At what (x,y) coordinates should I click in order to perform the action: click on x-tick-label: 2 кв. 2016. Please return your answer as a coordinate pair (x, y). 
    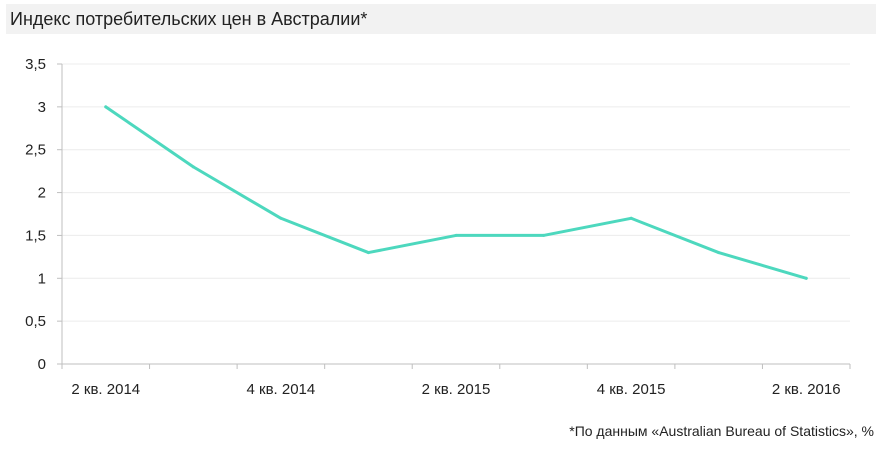
    Looking at the image, I should click on (806, 389).